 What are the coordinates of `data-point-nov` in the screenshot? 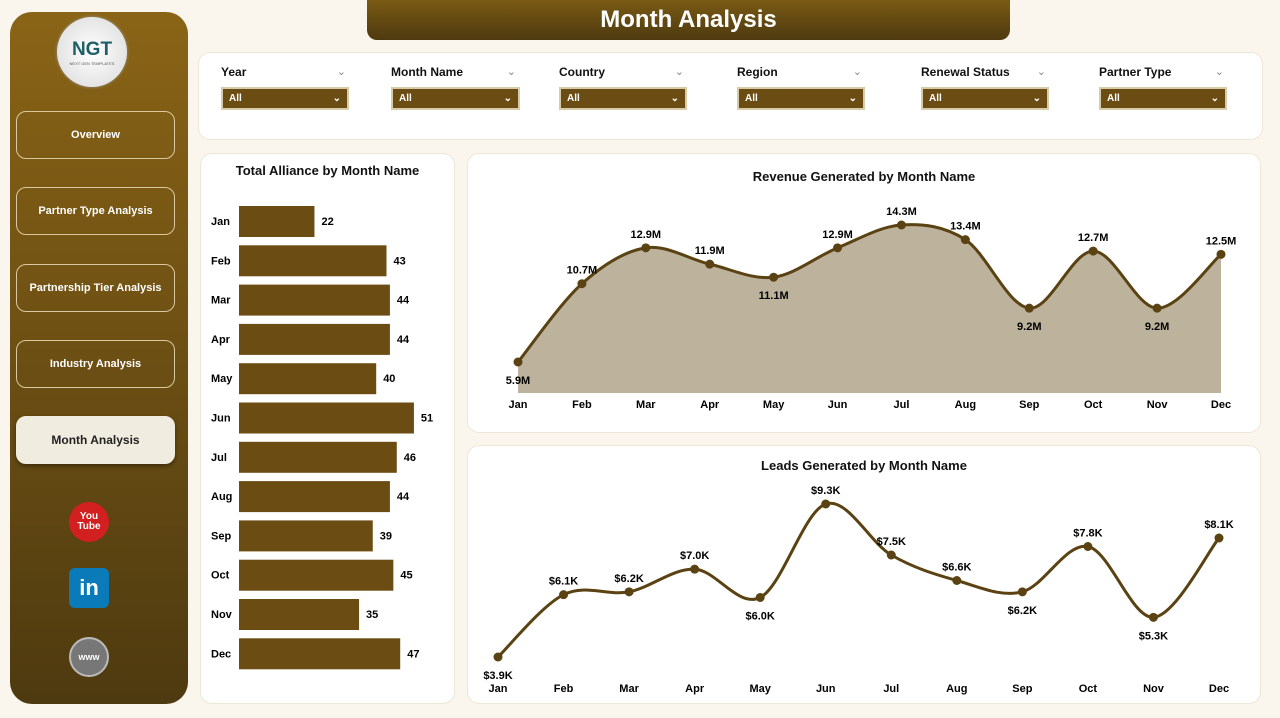 It's located at (1157, 308).